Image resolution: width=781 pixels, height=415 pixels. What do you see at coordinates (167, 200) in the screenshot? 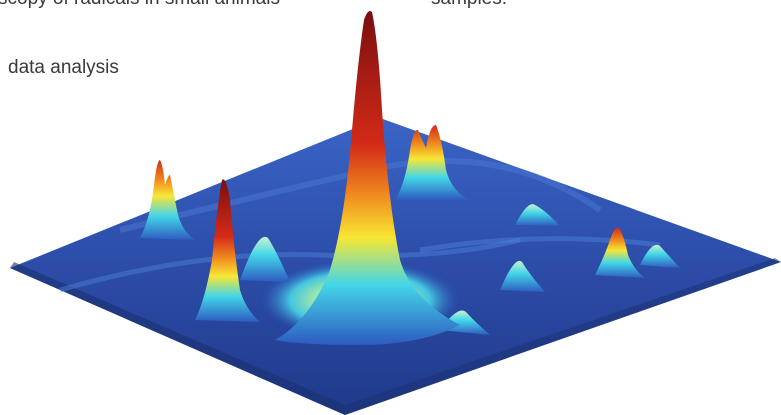
I see `left-twin-peak` at bounding box center [167, 200].